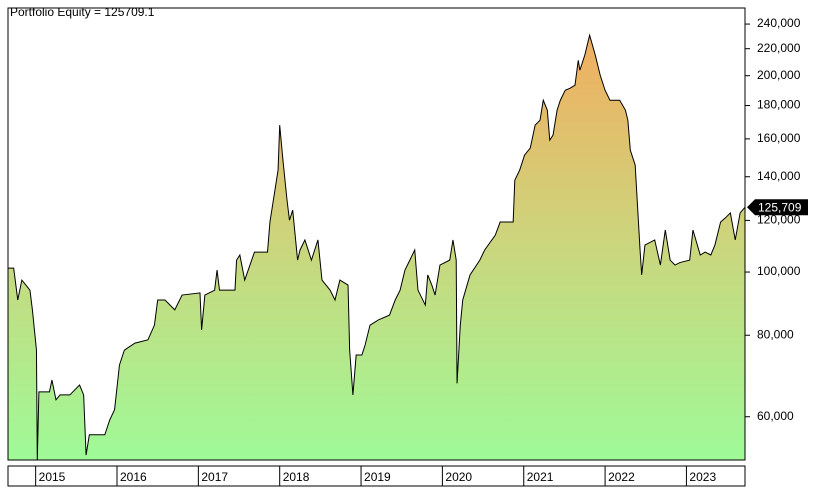 Image resolution: width=813 pixels, height=491 pixels. I want to click on y-tick-label: 140,000, so click(779, 176).